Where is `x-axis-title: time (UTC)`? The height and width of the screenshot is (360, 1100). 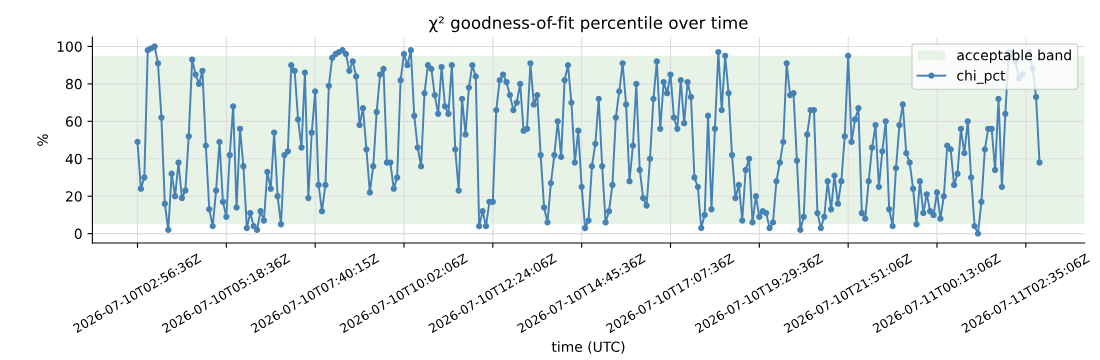
x-axis-title: time (UTC) is located at coordinates (588, 347).